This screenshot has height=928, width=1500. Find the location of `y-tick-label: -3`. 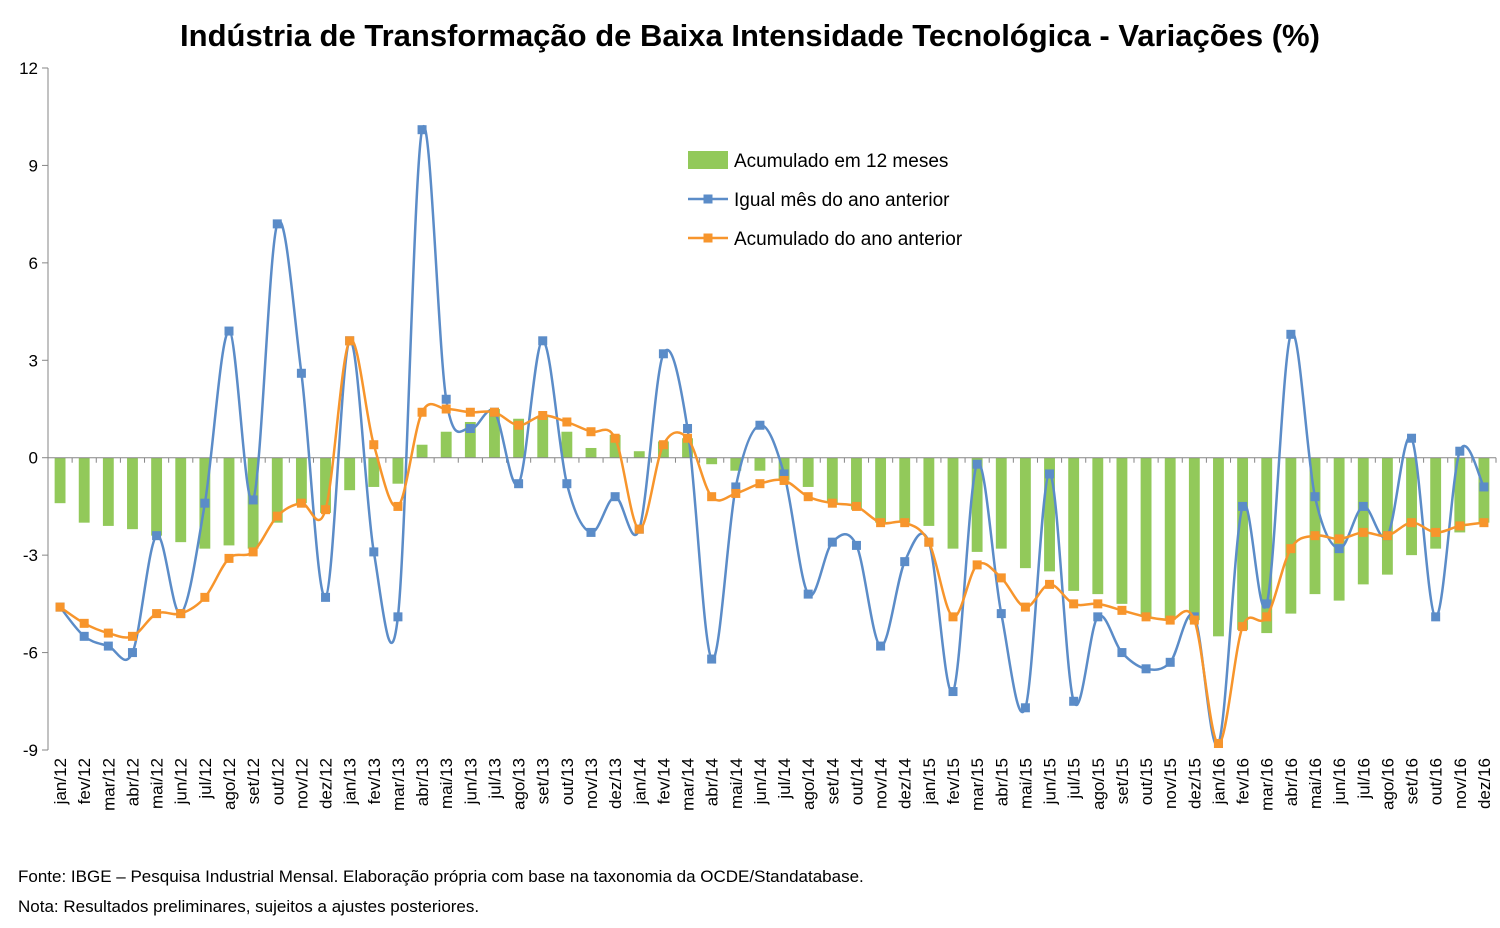

y-tick-label: -3 is located at coordinates (30, 555).